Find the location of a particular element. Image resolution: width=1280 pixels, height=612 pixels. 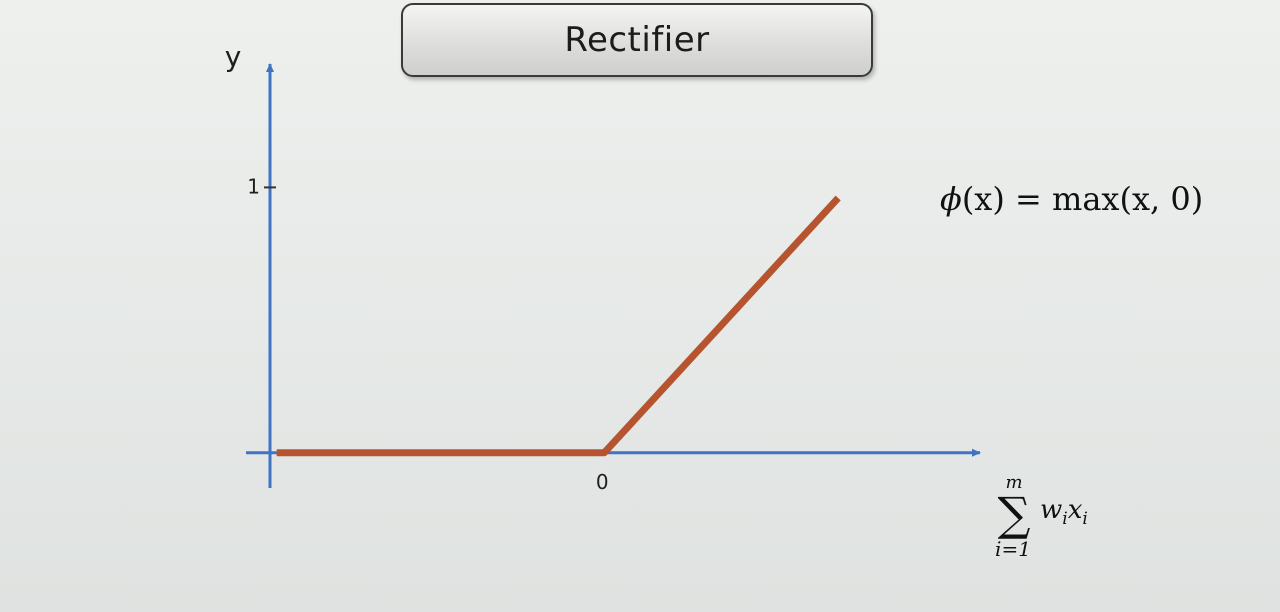

sum-lower-limit: i=1 is located at coordinates (1013, 549).